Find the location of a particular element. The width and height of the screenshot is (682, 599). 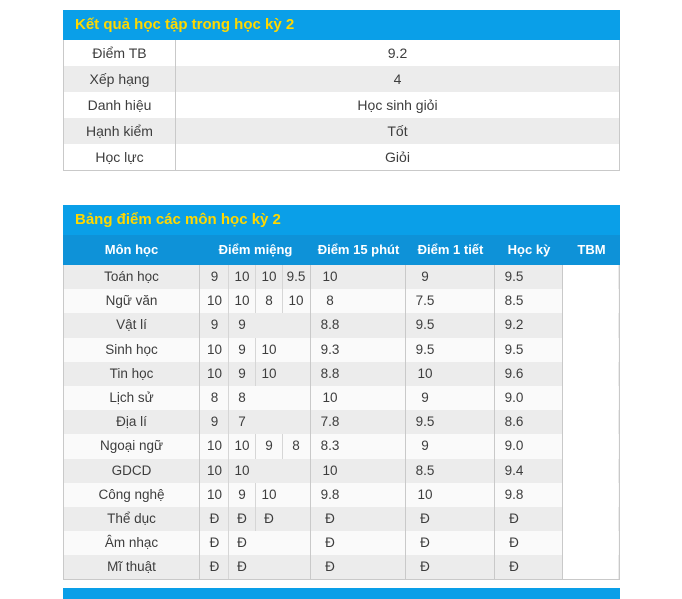

score-semester-cell: 9.2 is located at coordinates (529, 325).